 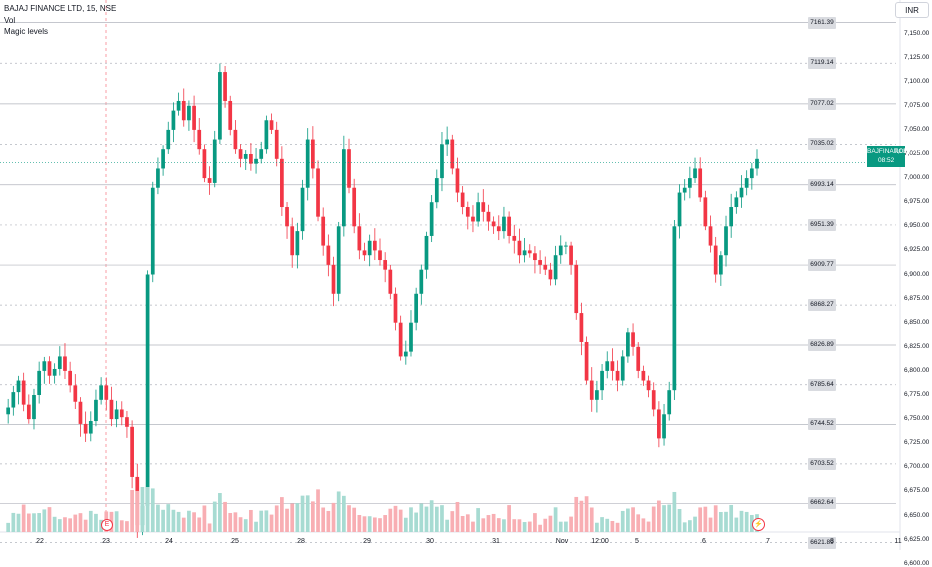 What do you see at coordinates (822, 384) in the screenshot?
I see `magic-level-tag: 6785.64` at bounding box center [822, 384].